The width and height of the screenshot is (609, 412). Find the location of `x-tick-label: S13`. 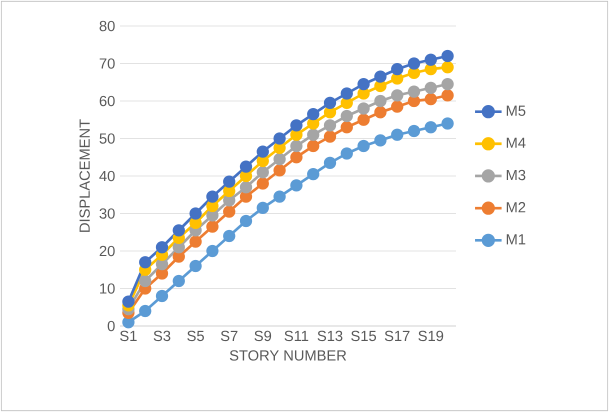

x-tick-label: S13 is located at coordinates (330, 336).